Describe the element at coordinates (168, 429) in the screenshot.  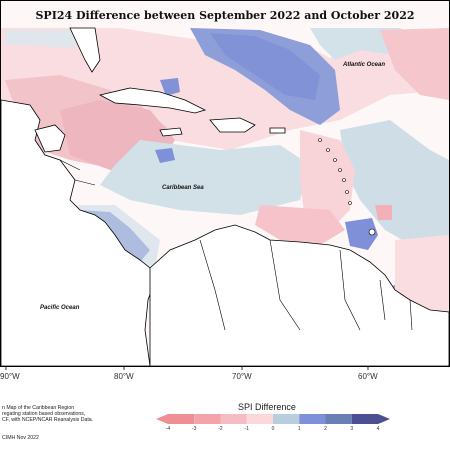
I see `legend-tick-label: -4` at that location.